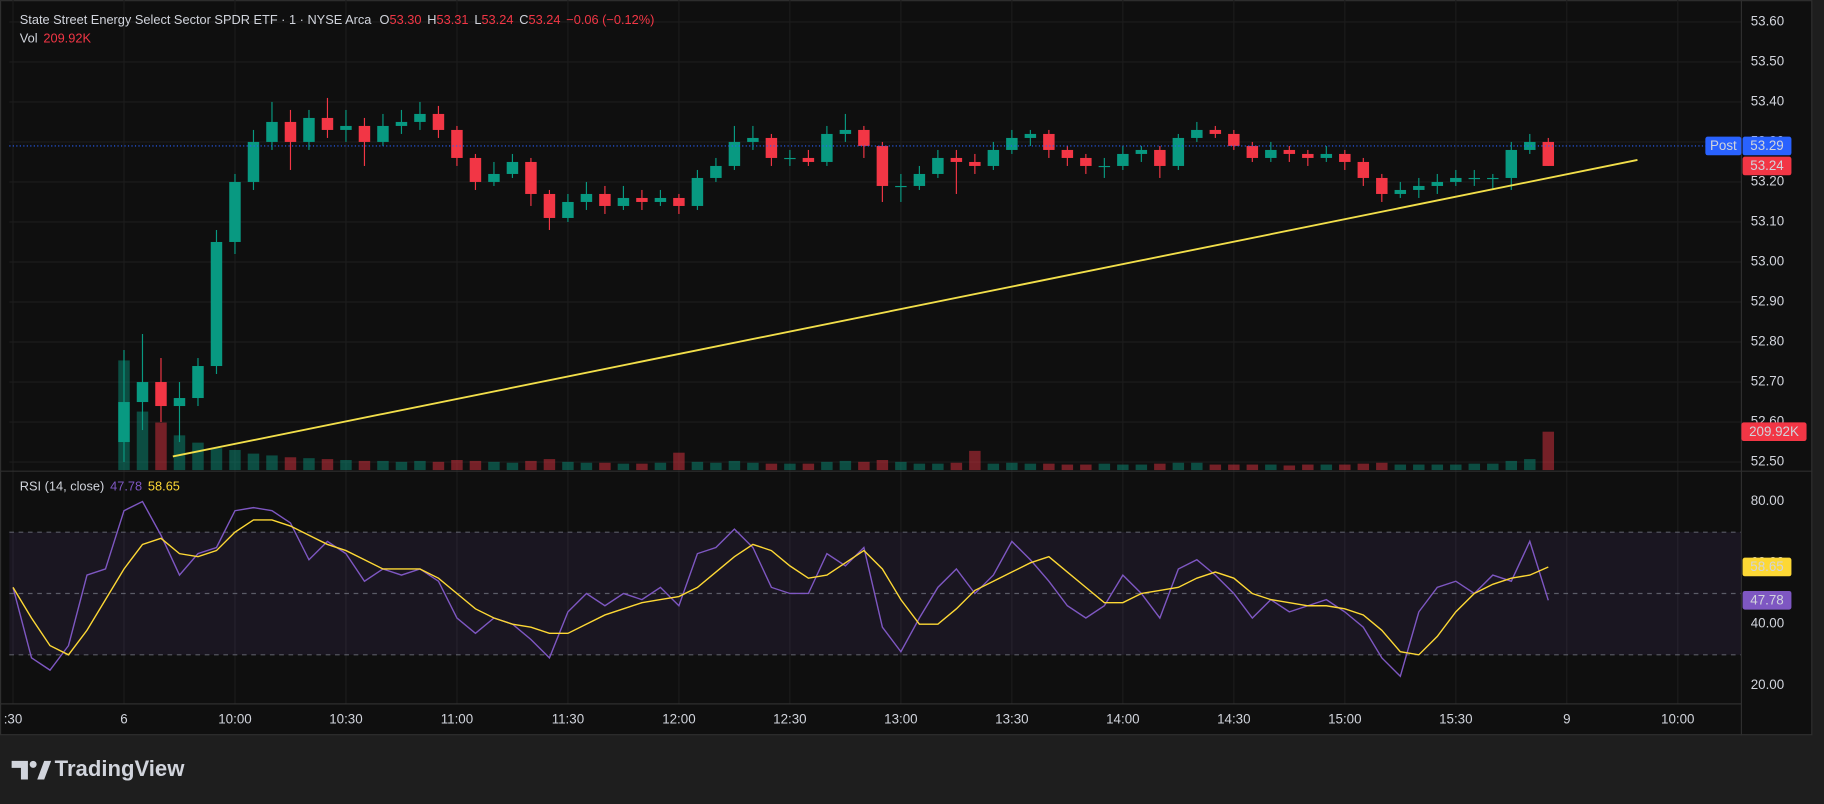  Describe the element at coordinates (431, 19) in the screenshot. I see `legend-key: H` at that location.